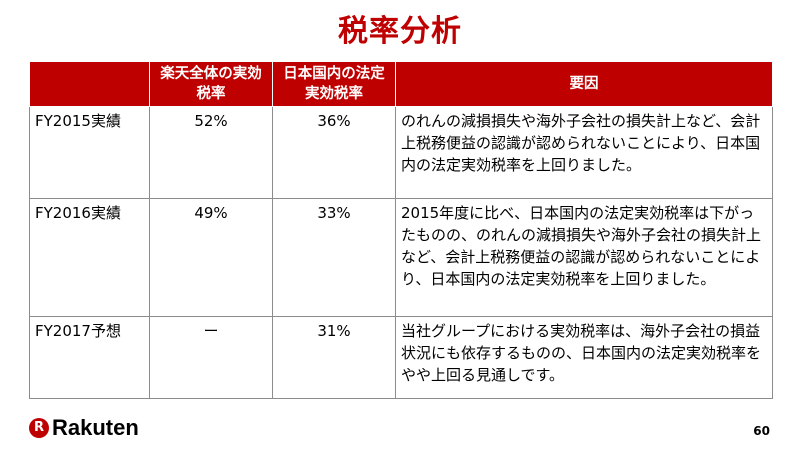 The height and width of the screenshot is (449, 800). Describe the element at coordinates (89, 152) in the screenshot. I see `row-label: FY2015実績` at that location.